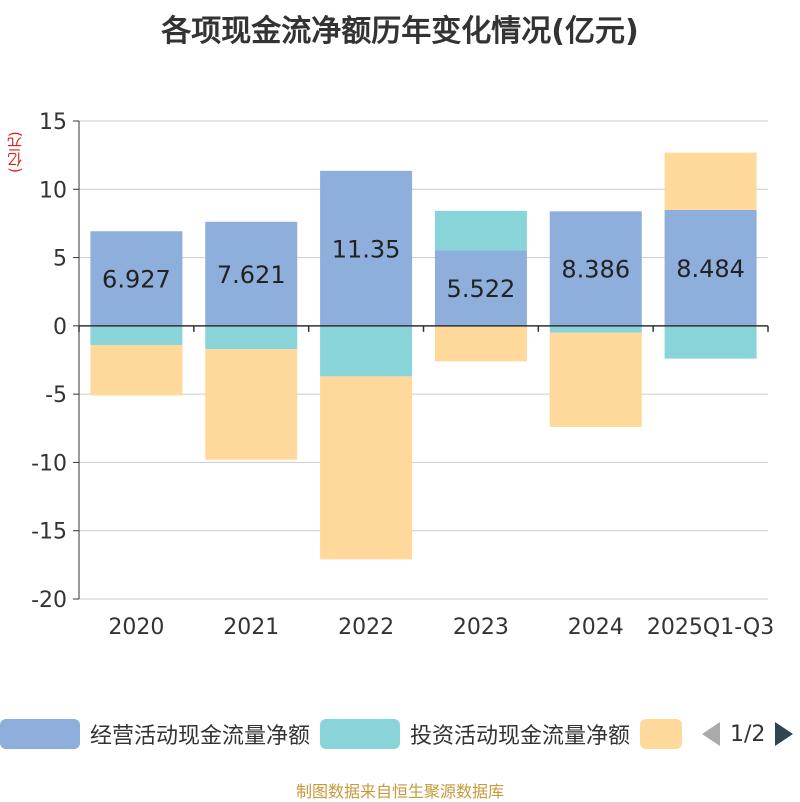 The width and height of the screenshot is (800, 802). What do you see at coordinates (200, 736) in the screenshot?
I see `legend-label-operating: 经营活动现金流量净额` at bounding box center [200, 736].